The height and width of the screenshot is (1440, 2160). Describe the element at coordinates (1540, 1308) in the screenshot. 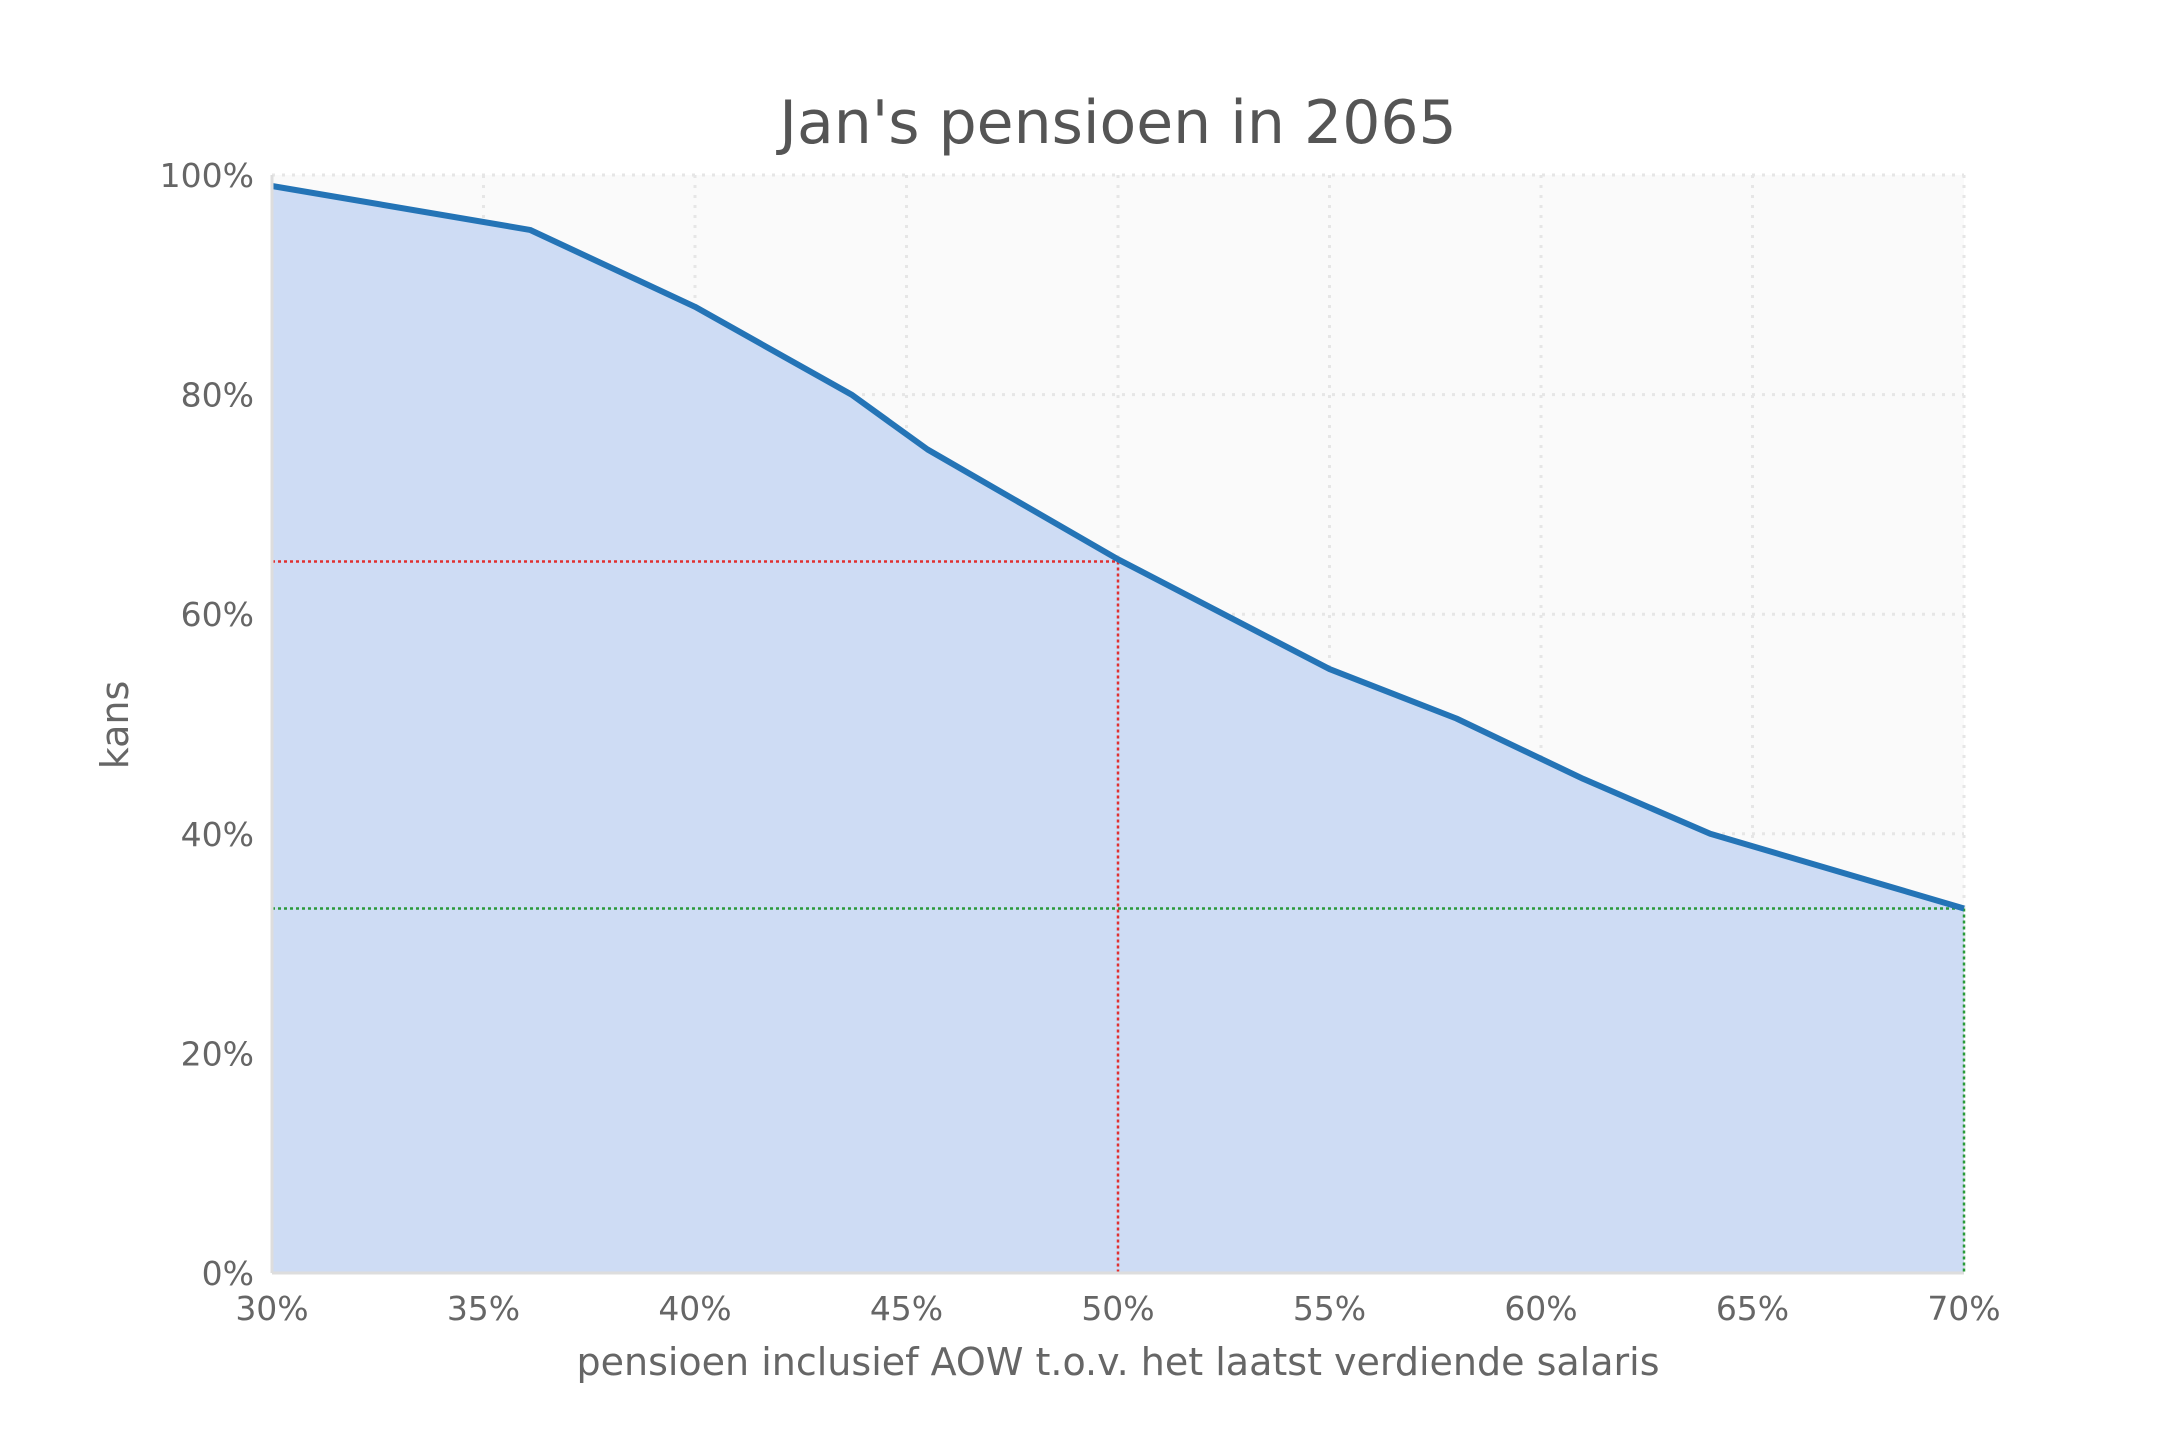

I see `x-tick-label: 60%` at that location.